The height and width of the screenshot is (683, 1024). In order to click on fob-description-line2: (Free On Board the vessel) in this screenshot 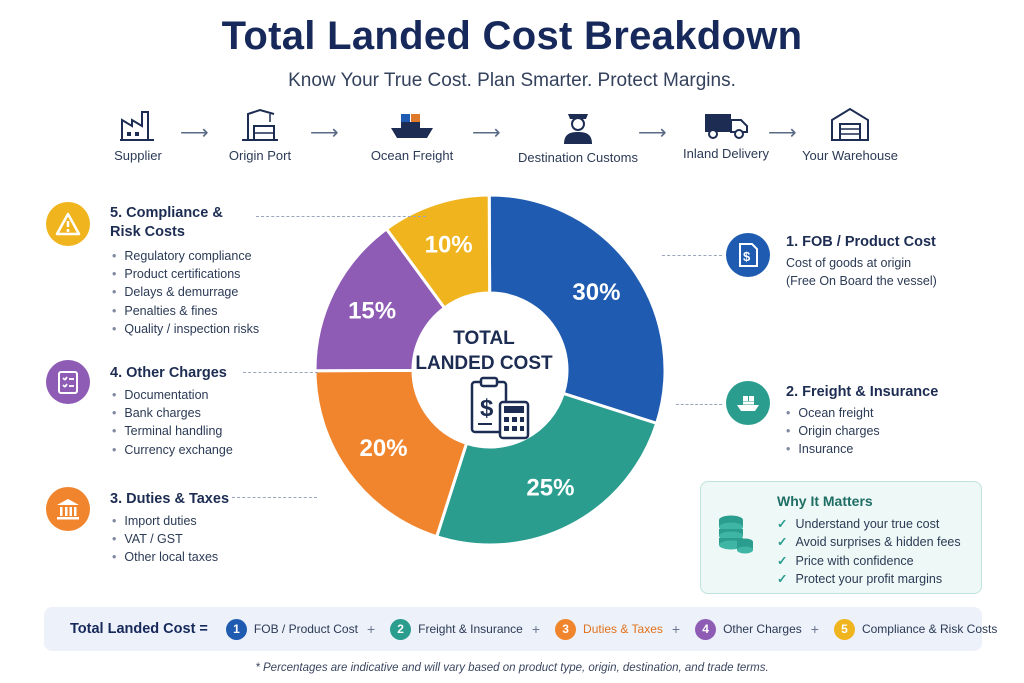, I will do `click(861, 281)`.